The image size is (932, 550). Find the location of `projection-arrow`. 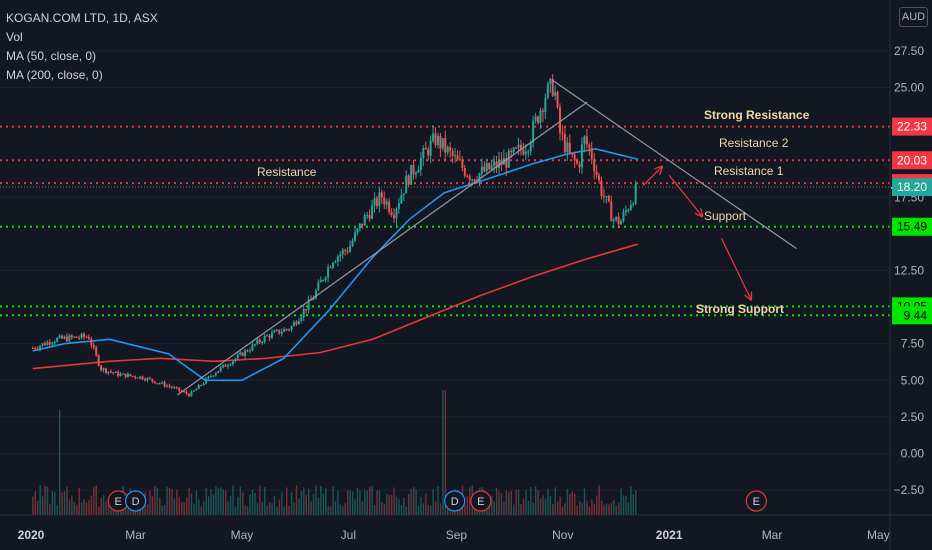

projection-arrow is located at coordinates (652, 177).